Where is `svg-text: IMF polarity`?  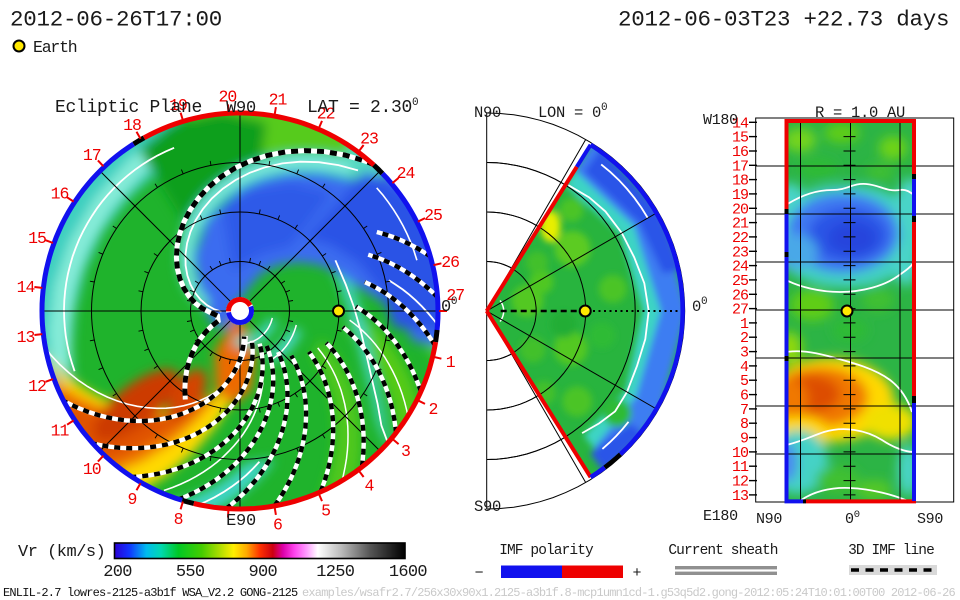 svg-text: IMF polarity is located at coordinates (546, 551).